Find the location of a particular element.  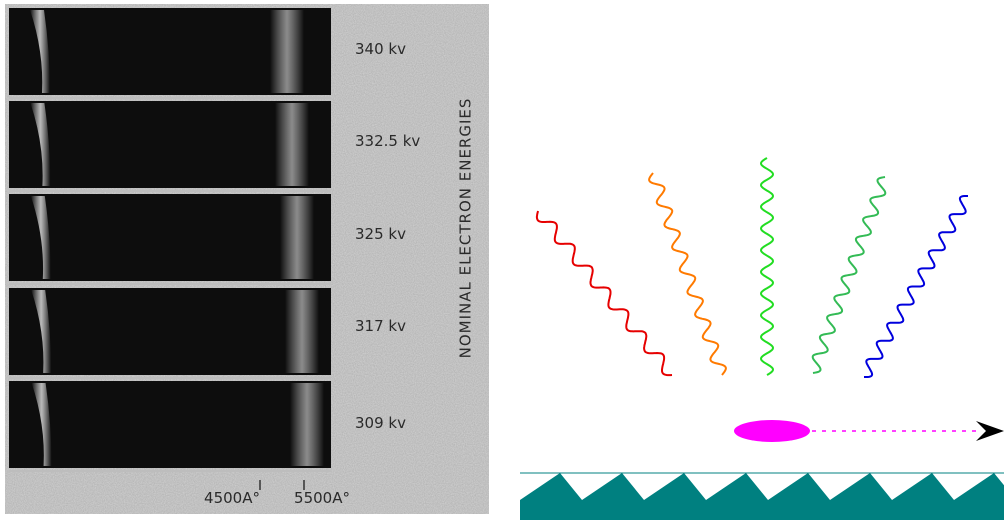

energy-label: 317 kv is located at coordinates (380, 326).